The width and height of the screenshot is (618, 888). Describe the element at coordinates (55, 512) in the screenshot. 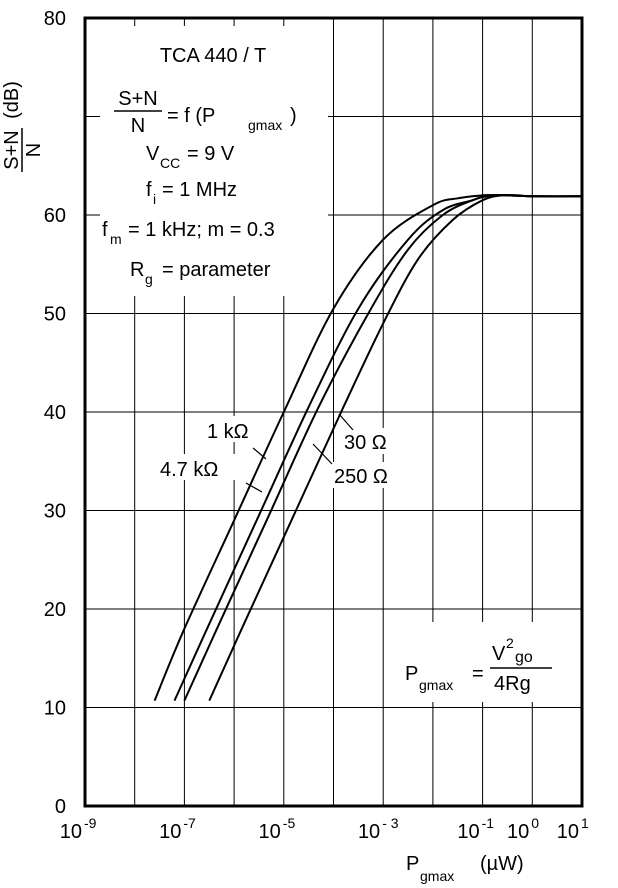

I see `y-tick-label: 30` at that location.